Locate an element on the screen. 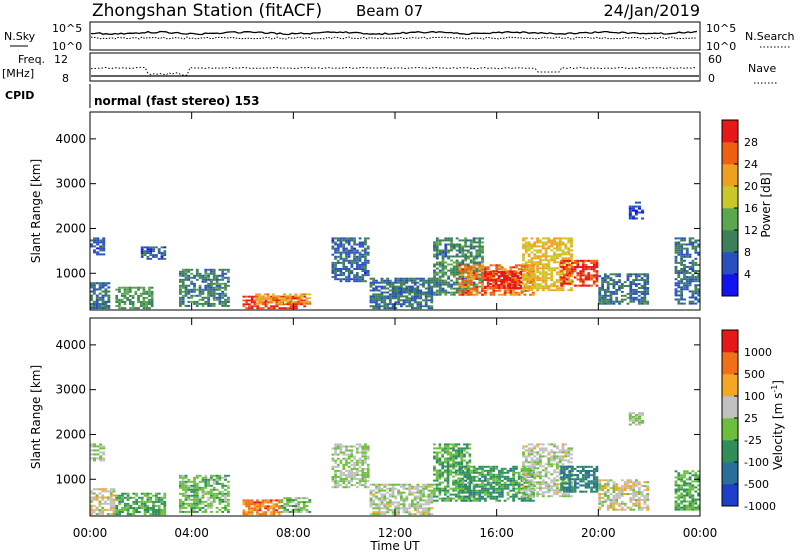 The height and width of the screenshot is (554, 800). colorbar-swatch is located at coordinates (730, 153).